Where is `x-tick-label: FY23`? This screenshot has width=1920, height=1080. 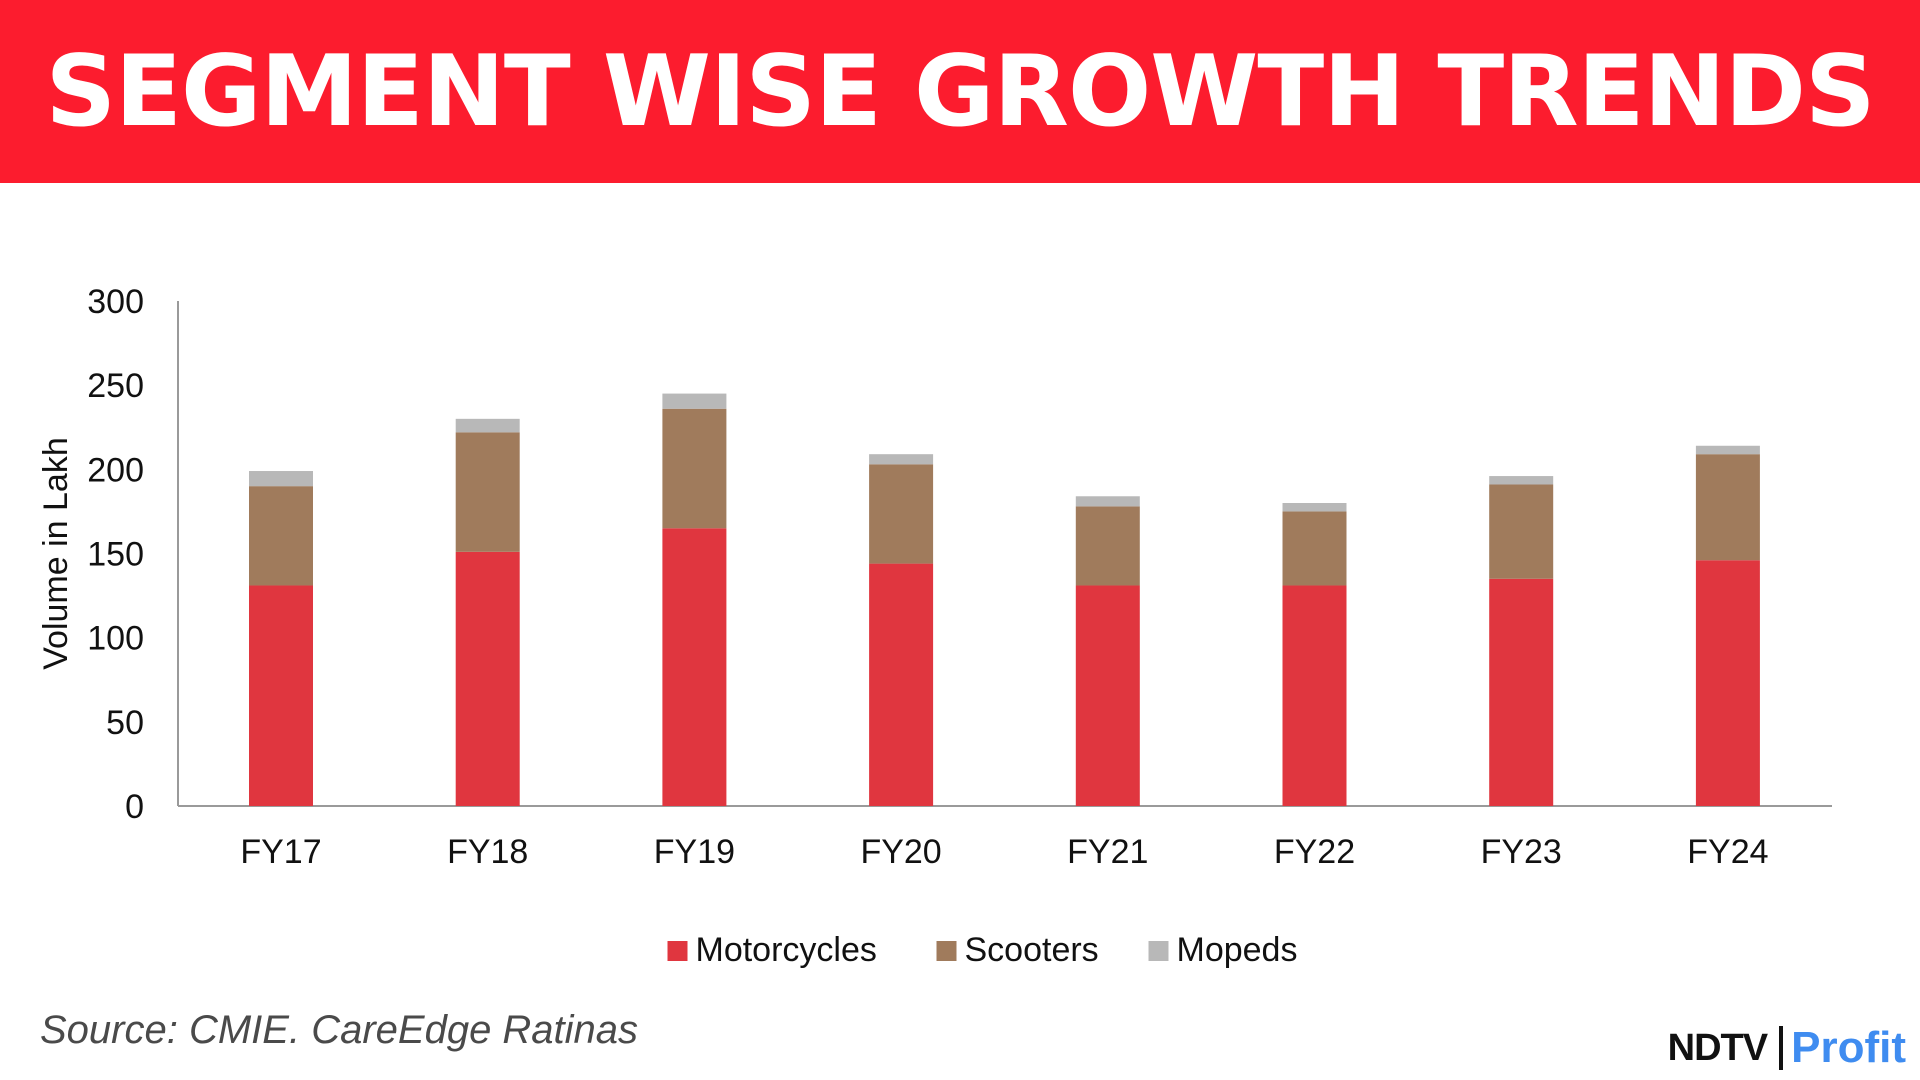 x-tick-label: FY23 is located at coordinates (1521, 852).